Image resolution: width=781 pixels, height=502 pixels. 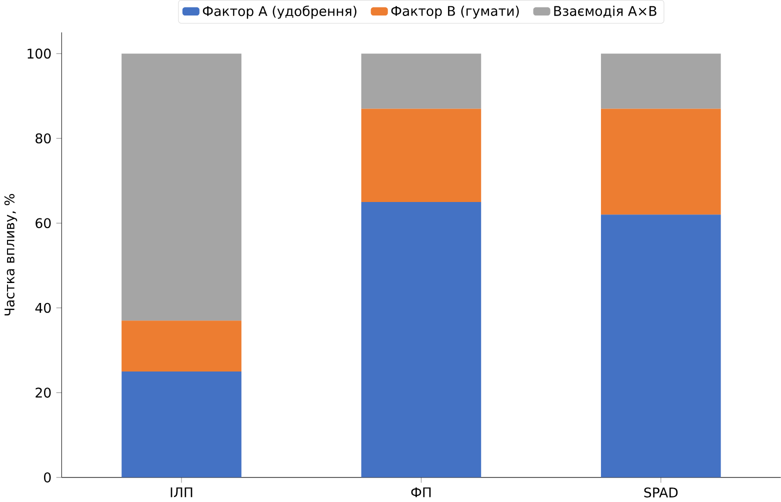 I want to click on x-tick-label: SPAD, so click(x=661, y=492).